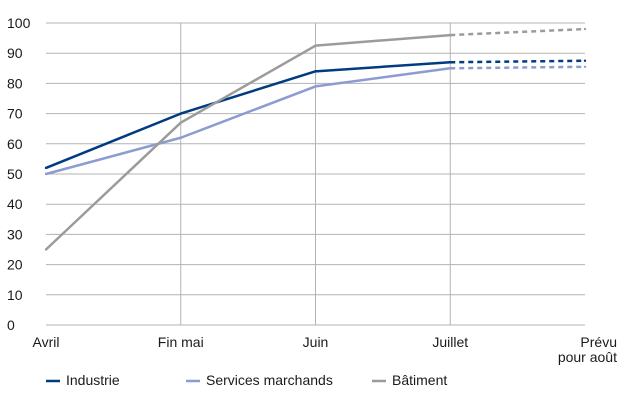 The image size is (621, 396). What do you see at coordinates (269, 380) in the screenshot?
I see `legend-label: Services marchands` at bounding box center [269, 380].